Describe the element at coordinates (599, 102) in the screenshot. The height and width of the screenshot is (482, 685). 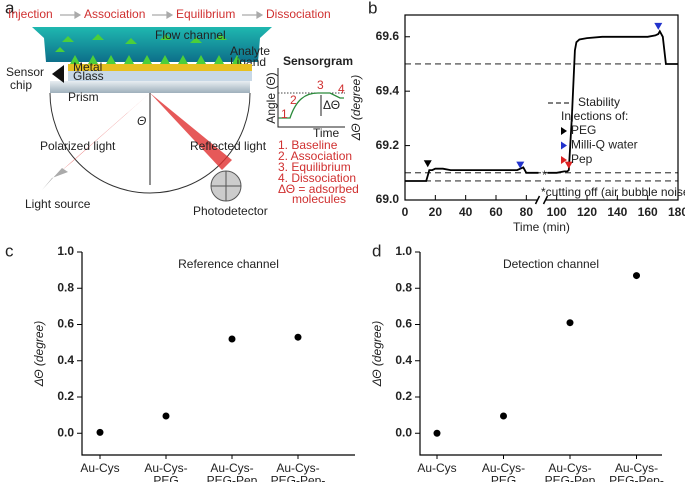
I see `legend-label: Stability` at that location.